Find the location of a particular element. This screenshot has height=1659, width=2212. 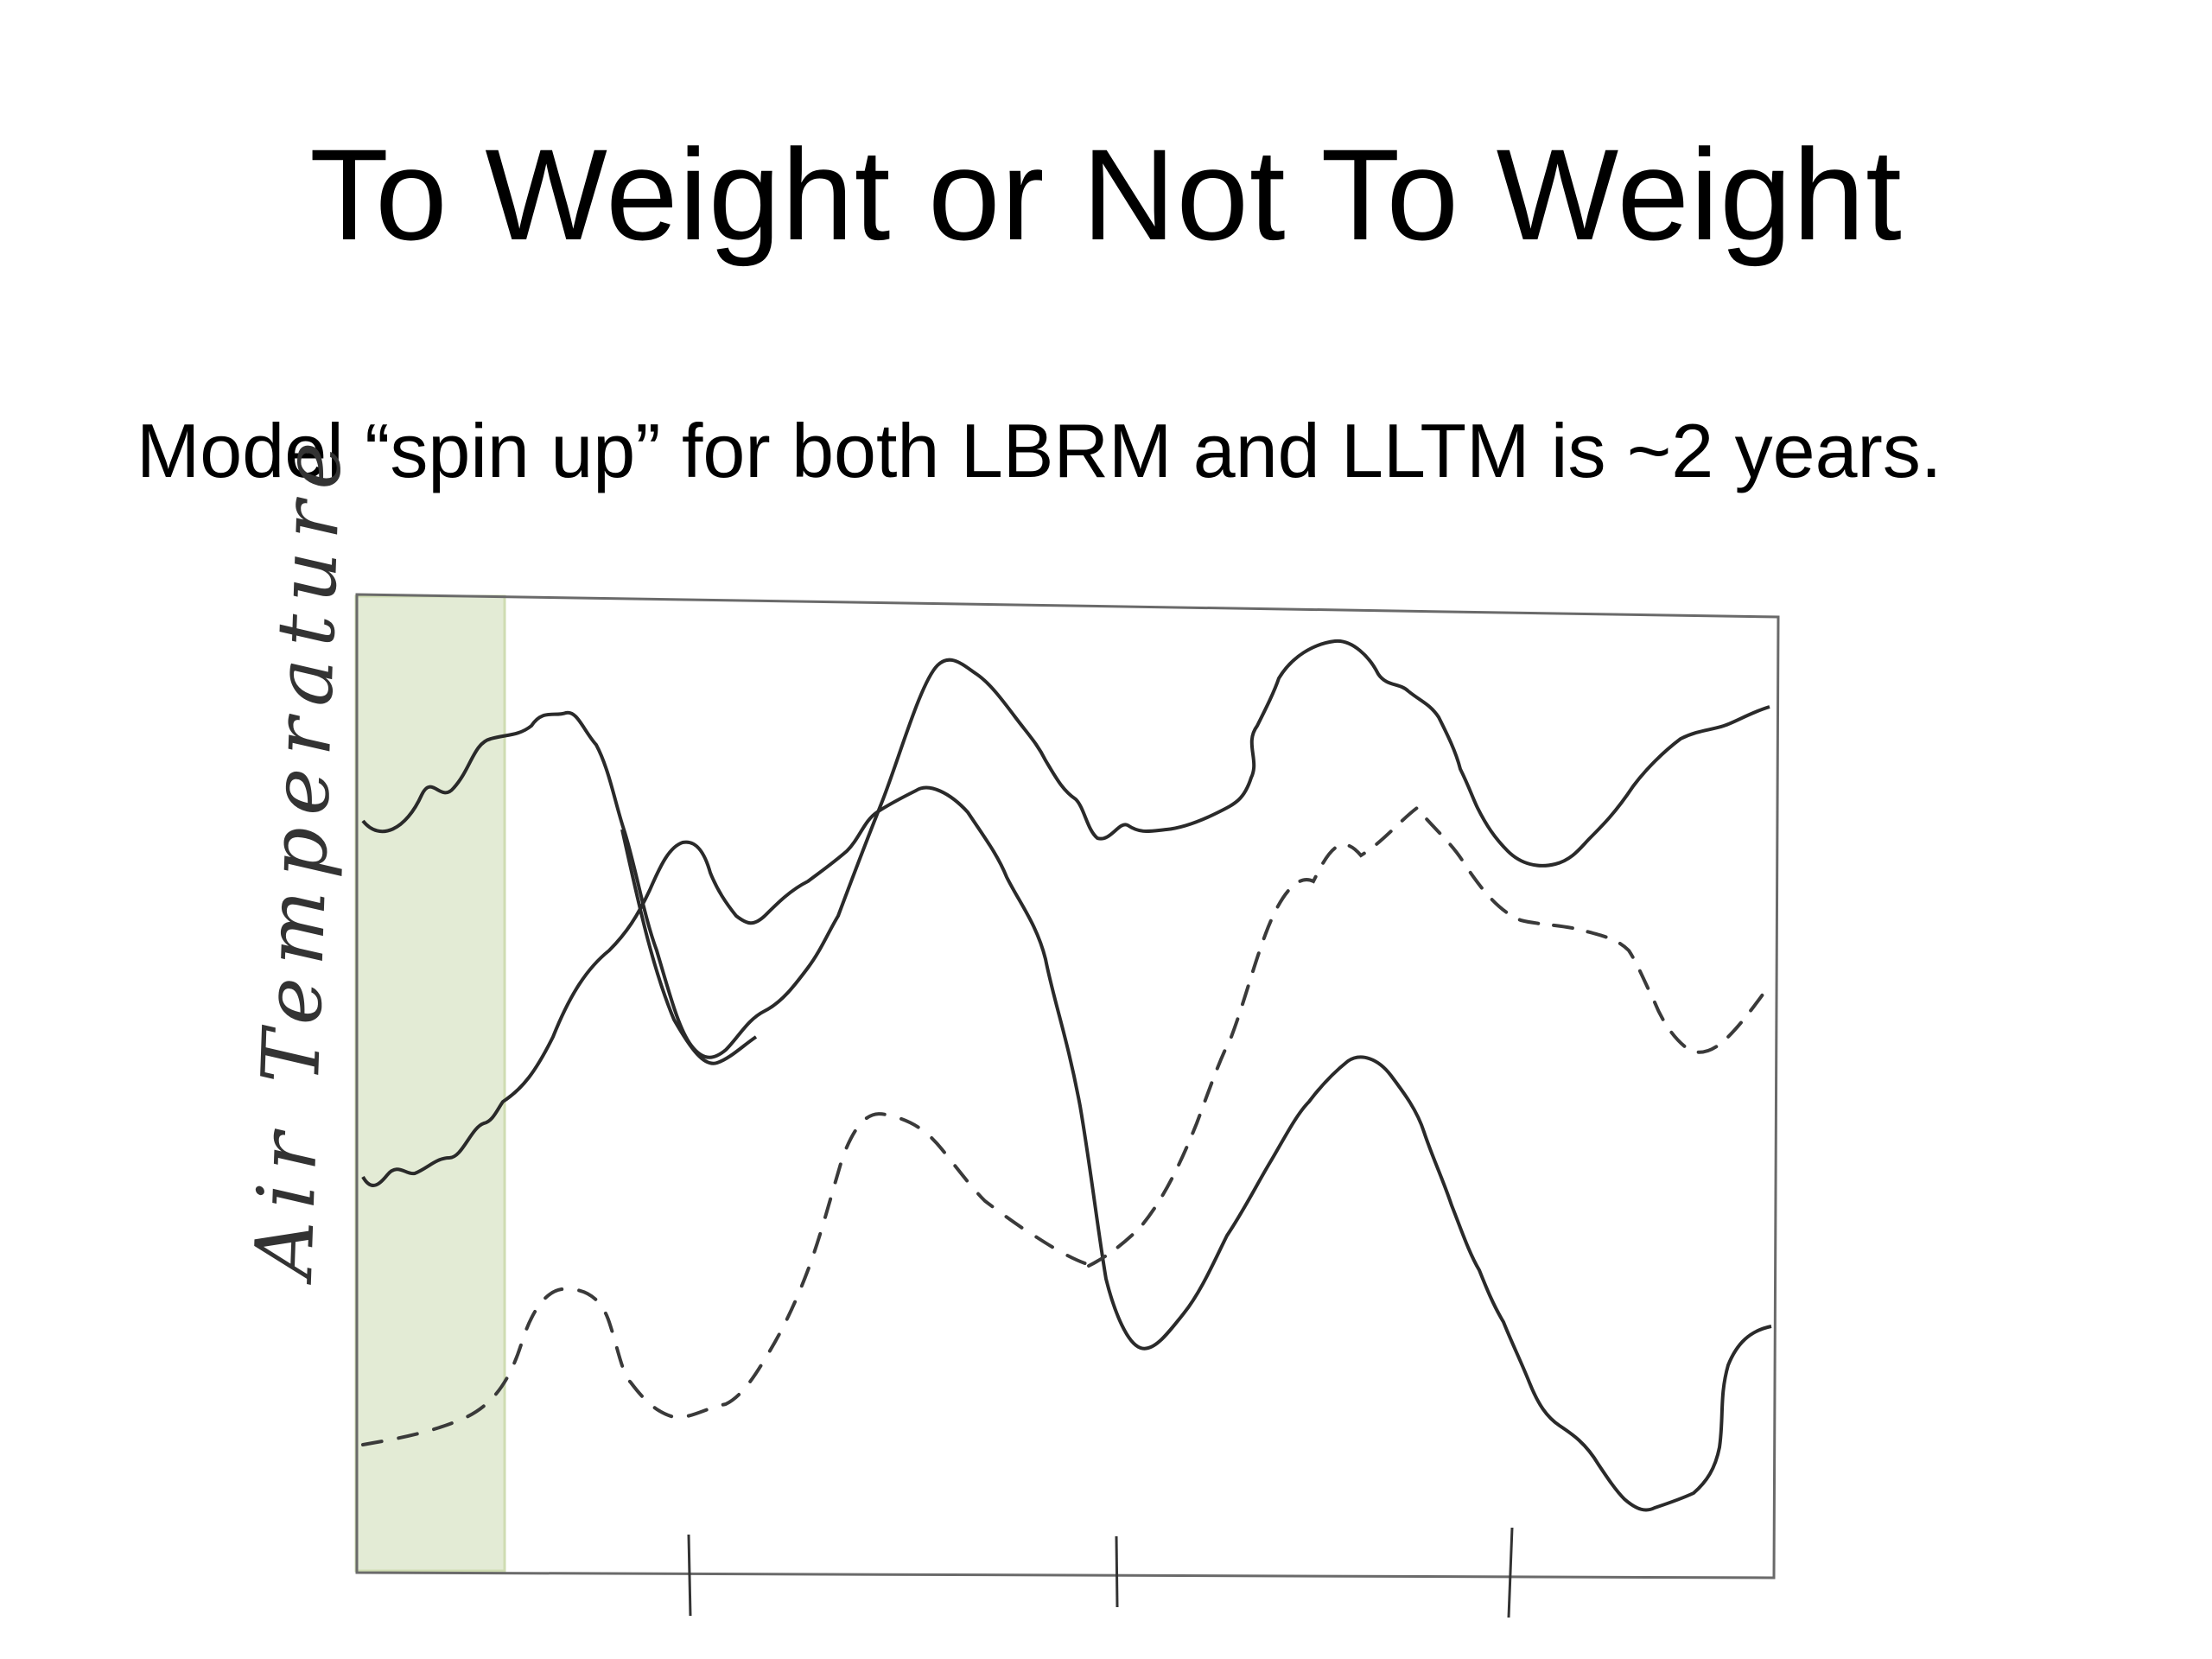

y-axis-label: Air Temperature is located at coordinates (298, 858).